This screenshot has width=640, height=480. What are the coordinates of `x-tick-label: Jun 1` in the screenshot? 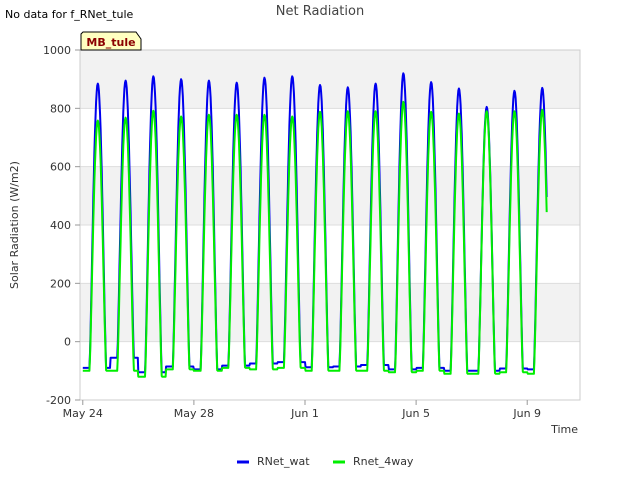 It's located at (304, 413).